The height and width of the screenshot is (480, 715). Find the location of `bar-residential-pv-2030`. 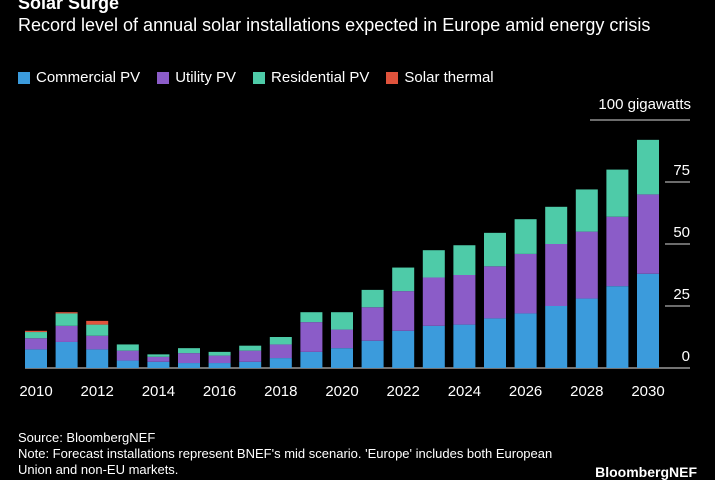

bar-residential-pv-2030 is located at coordinates (648, 167).